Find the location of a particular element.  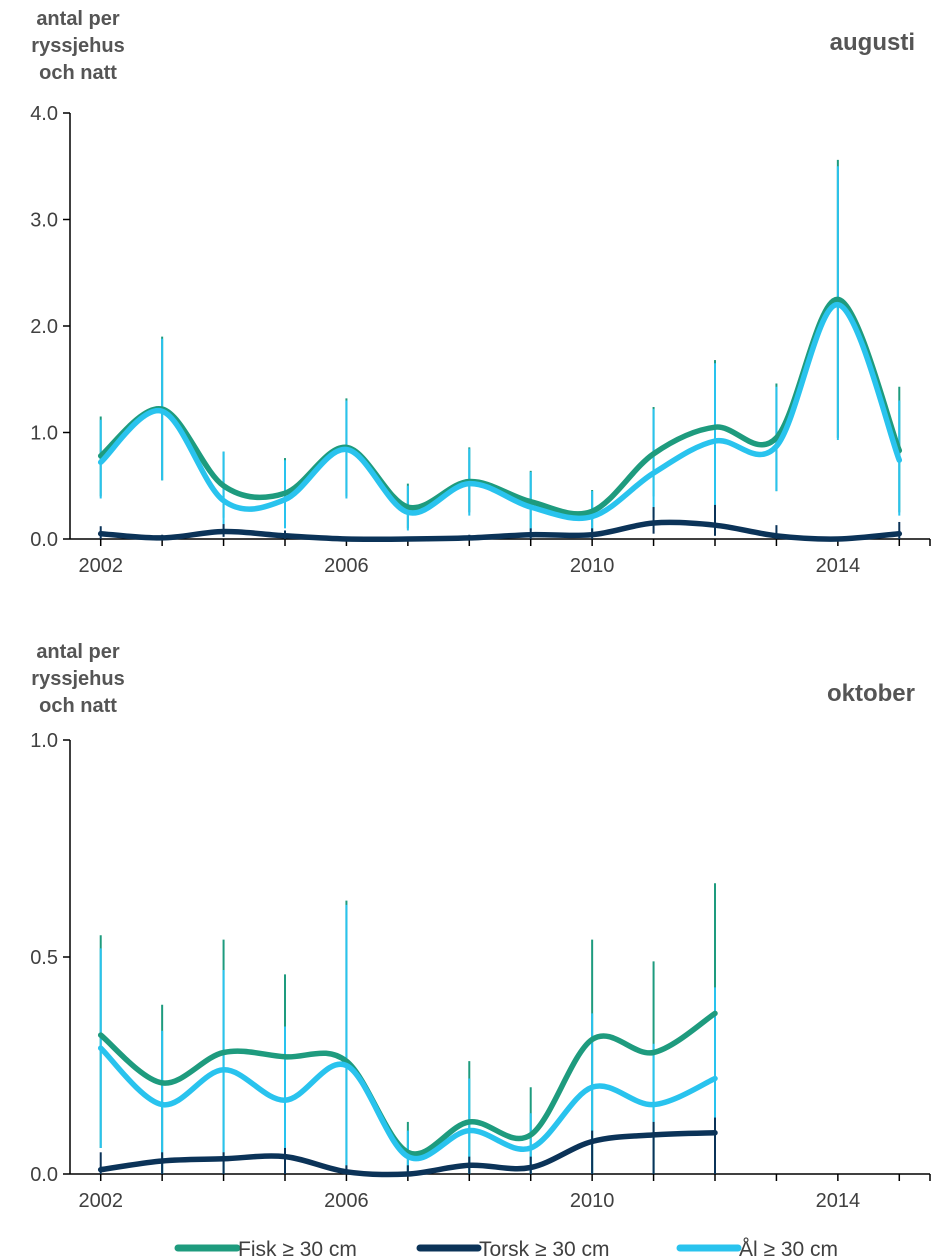

y-tick-label: 3.0 is located at coordinates (44, 221).